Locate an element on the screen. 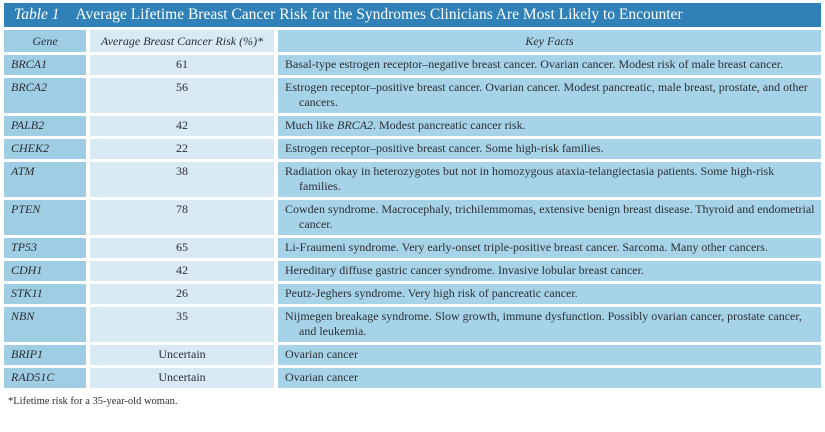 The height and width of the screenshot is (432, 825). table-row: RAD51C Uncertain Ovarian cancer is located at coordinates (412, 378).